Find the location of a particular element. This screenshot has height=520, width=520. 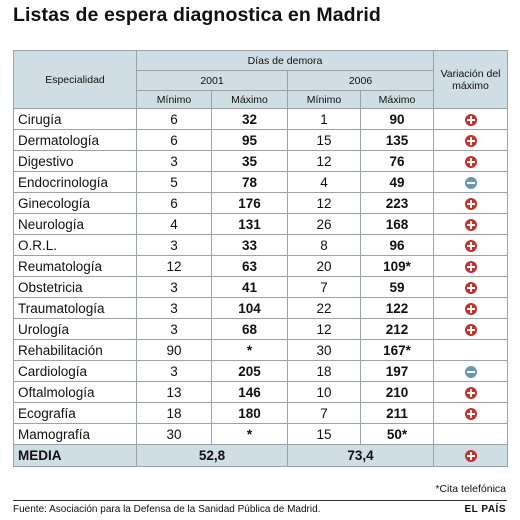

min-2006-cell: 15 is located at coordinates (324, 434).